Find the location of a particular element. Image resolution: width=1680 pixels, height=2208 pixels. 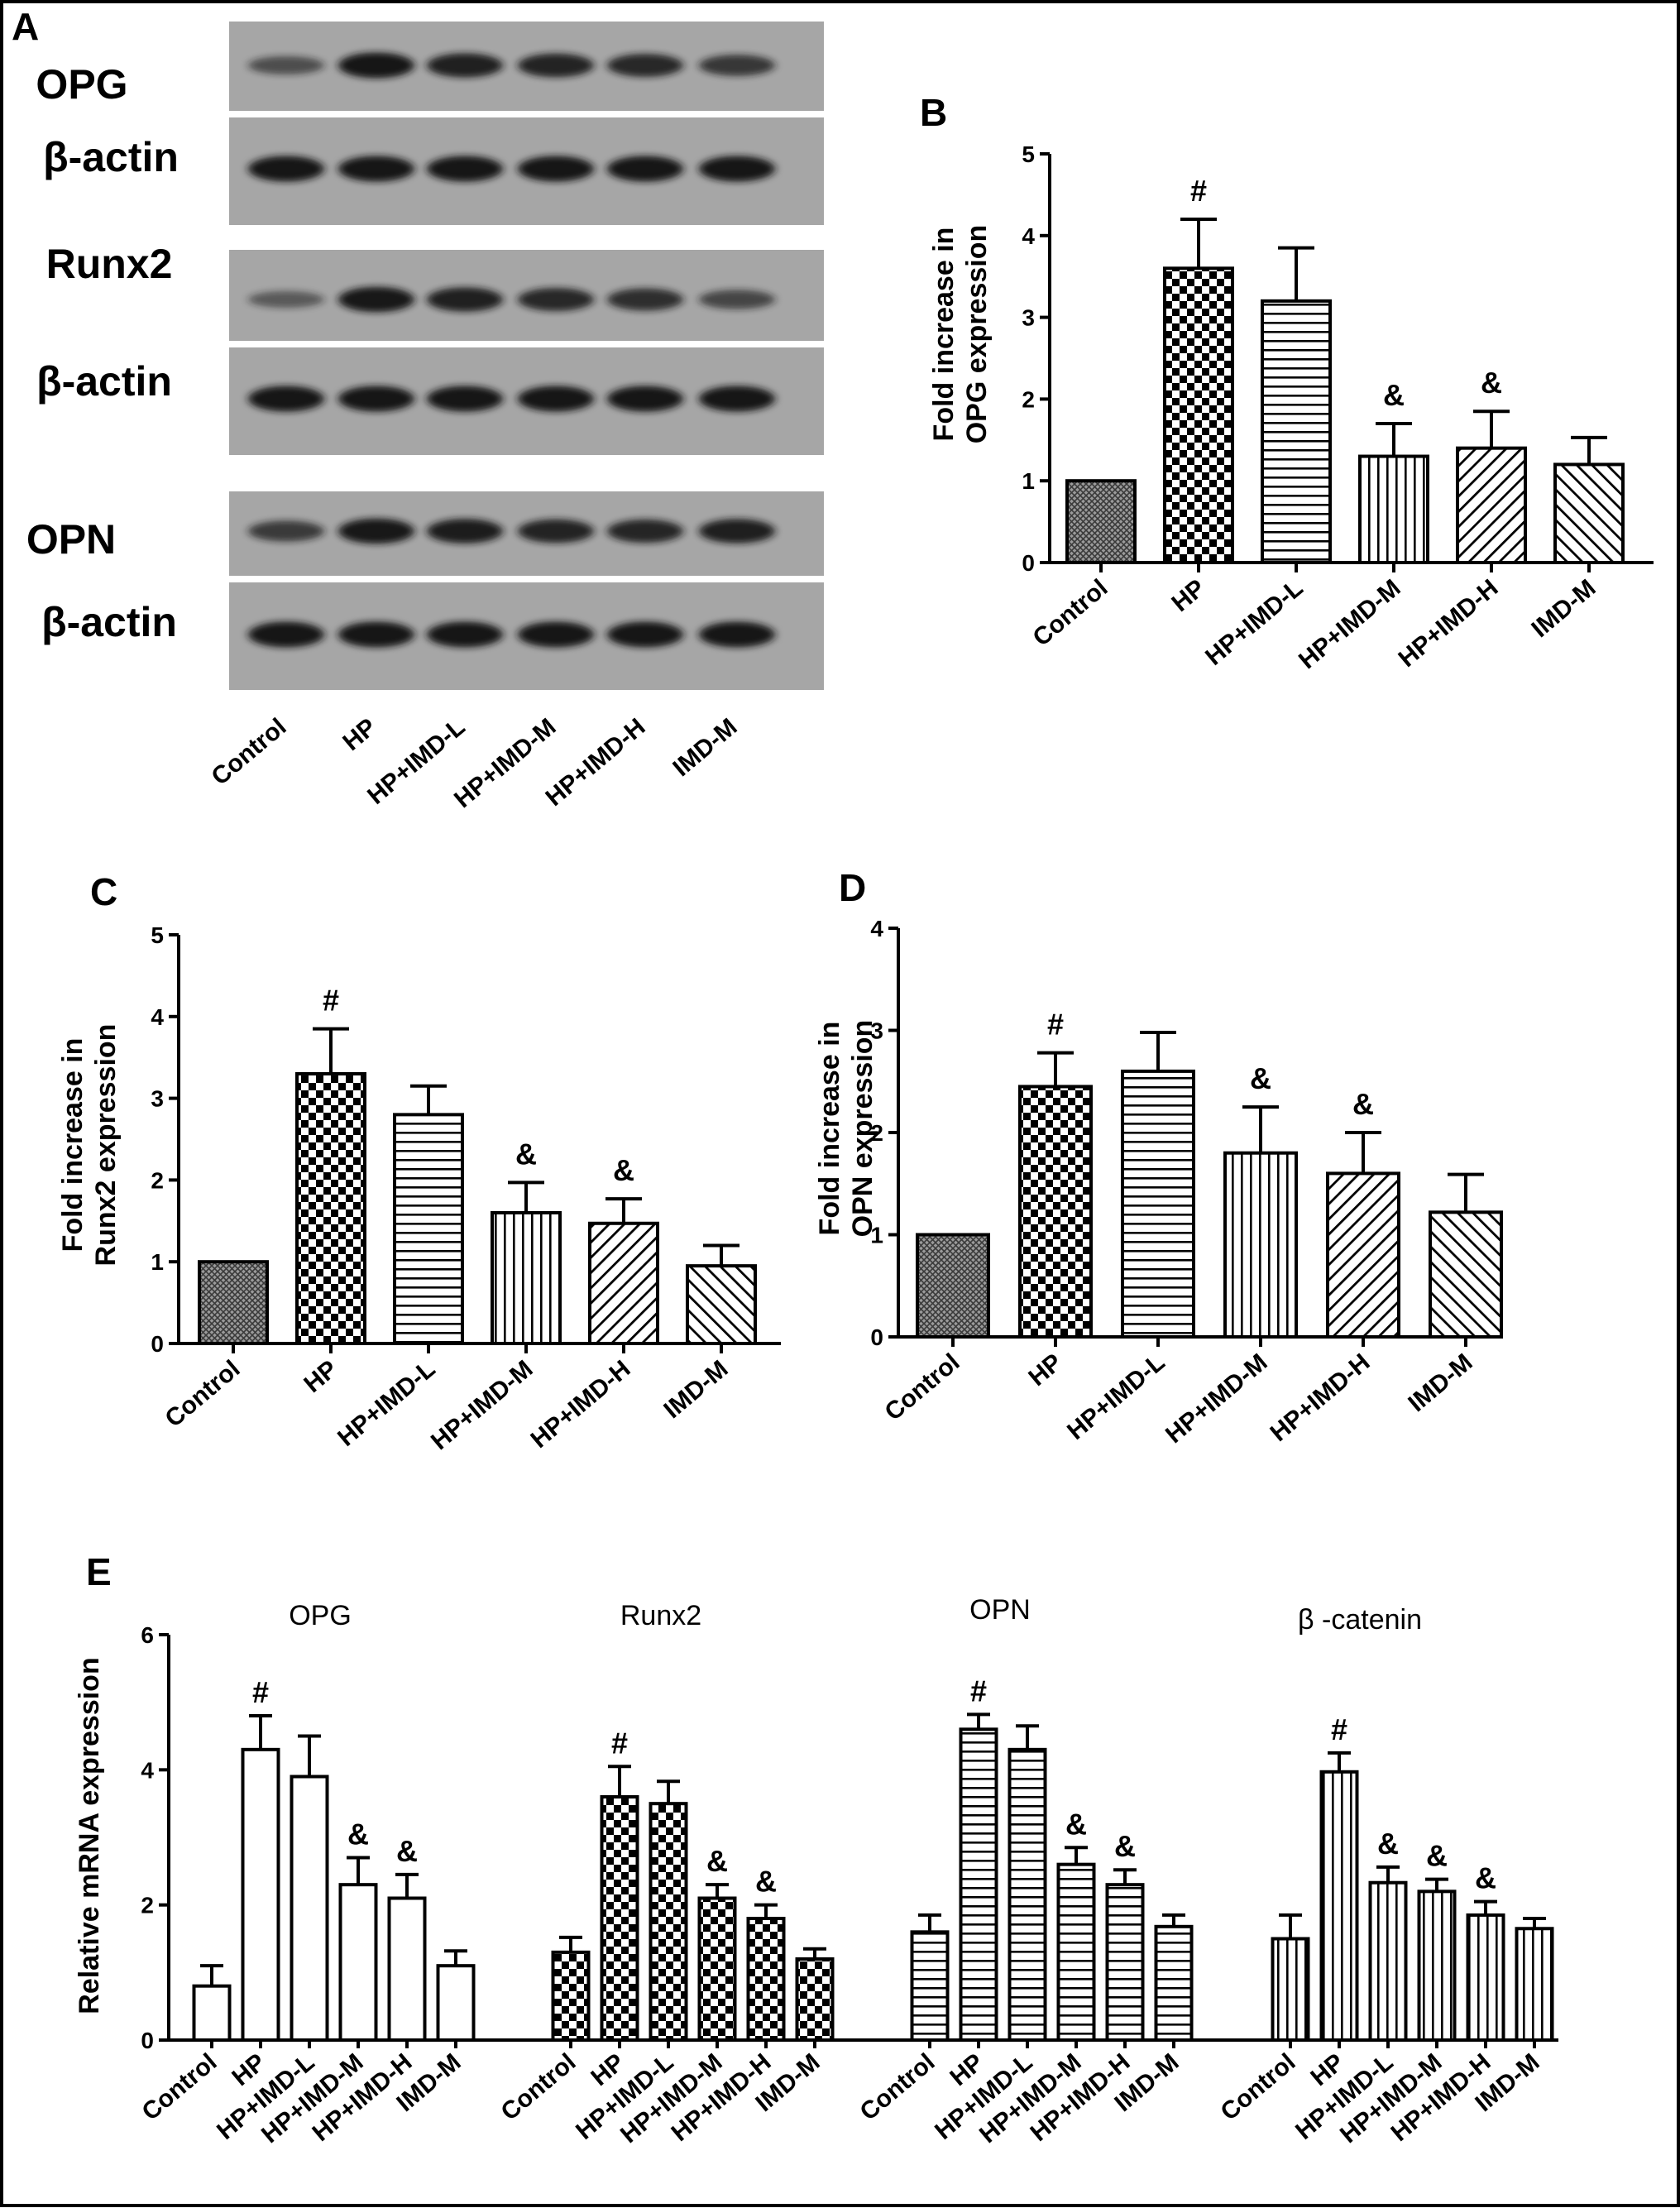

y-tick-label: 5 is located at coordinates (1028, 154).